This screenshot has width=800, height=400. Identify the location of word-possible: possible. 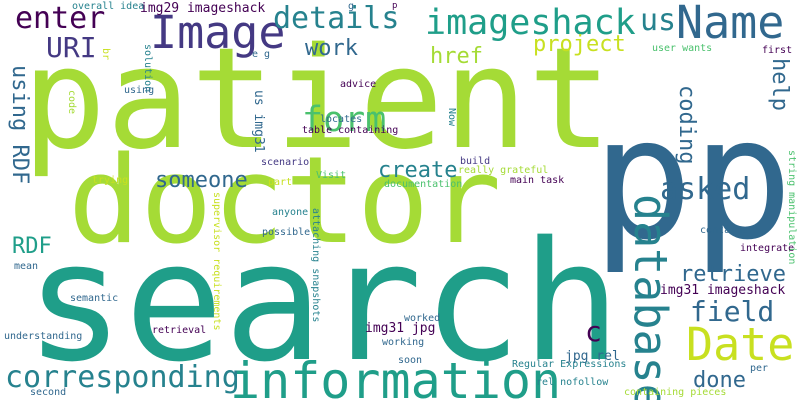
(286, 232).